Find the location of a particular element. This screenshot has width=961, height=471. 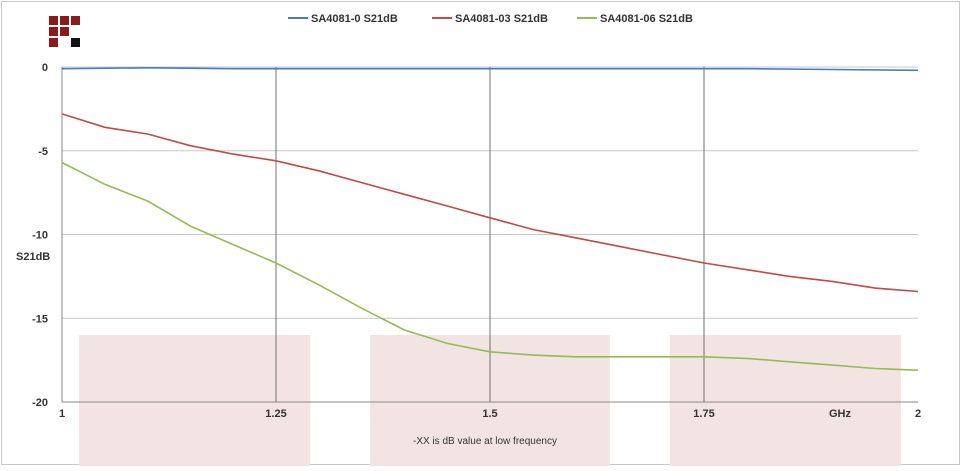

y-tick-label: -15 is located at coordinates (40, 319).